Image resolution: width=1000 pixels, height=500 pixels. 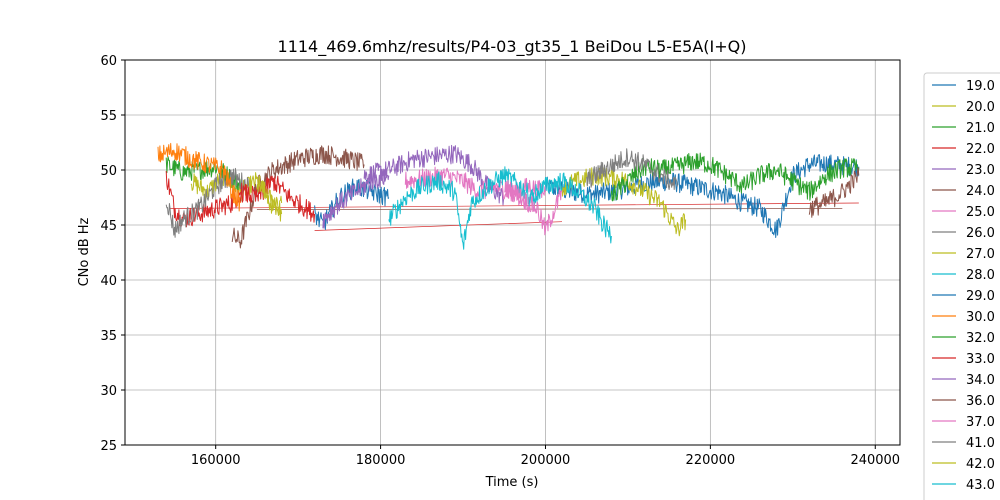 I want to click on x-tick-label: 180000, so click(x=381, y=460).